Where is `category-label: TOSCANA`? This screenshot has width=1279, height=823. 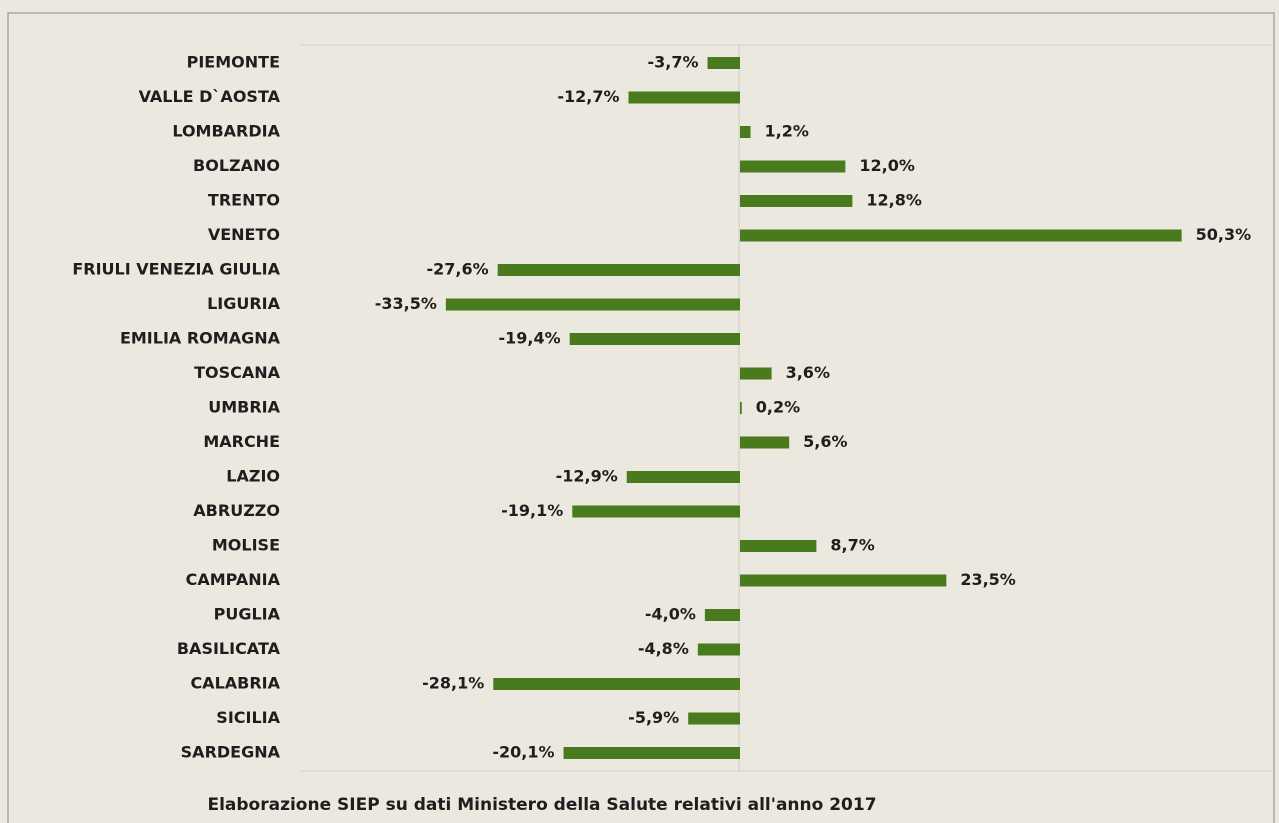
category-label: TOSCANA is located at coordinates (237, 372).